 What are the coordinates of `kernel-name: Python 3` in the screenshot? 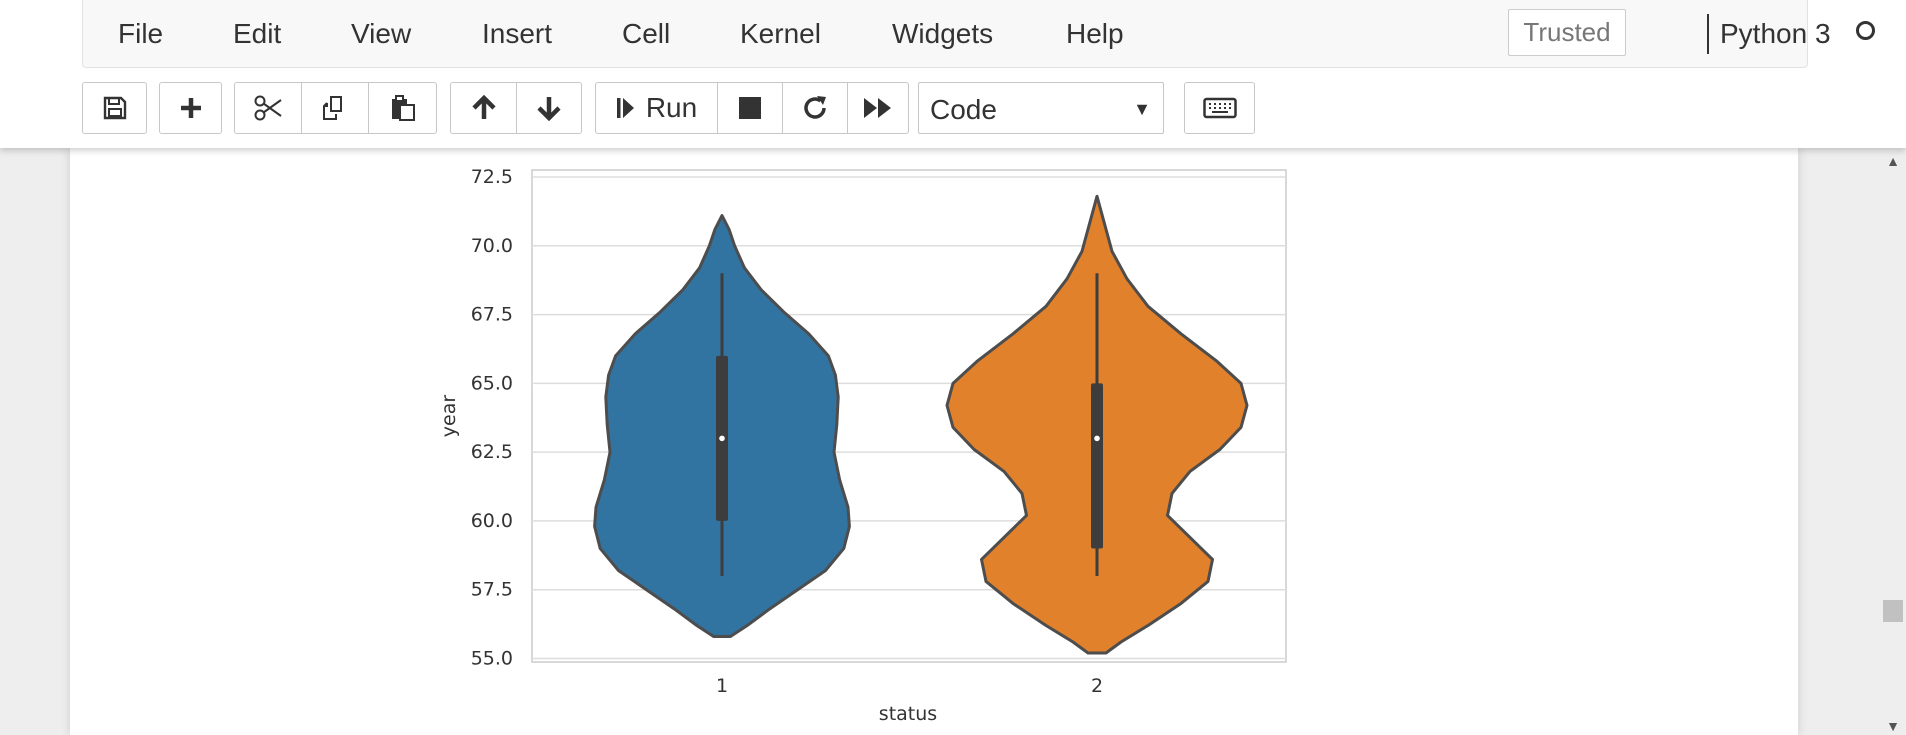 It's located at (1775, 33).